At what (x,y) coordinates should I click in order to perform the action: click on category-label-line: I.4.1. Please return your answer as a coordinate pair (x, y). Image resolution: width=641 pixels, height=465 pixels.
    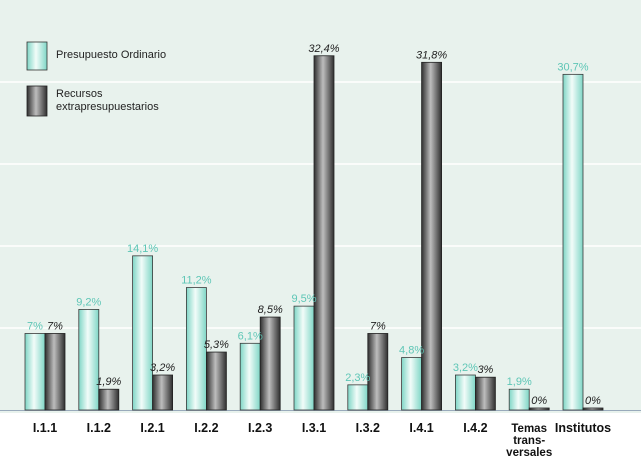
    Looking at the image, I should click on (421, 428).